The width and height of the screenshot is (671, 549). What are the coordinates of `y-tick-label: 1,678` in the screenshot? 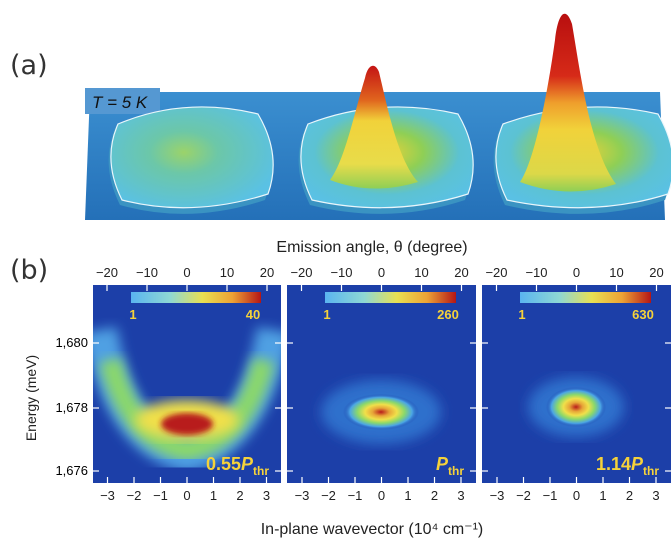 It's located at (71, 407).